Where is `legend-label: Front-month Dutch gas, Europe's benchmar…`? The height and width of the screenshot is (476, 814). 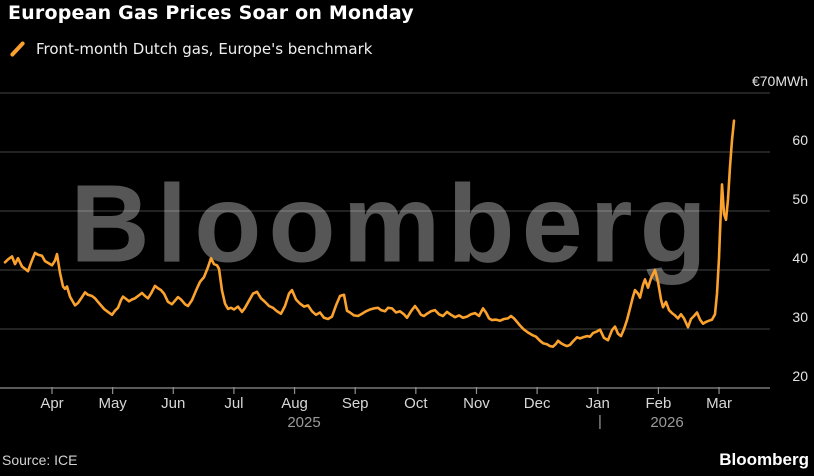 legend-label: Front-month Dutch gas, Europe's benchmar… is located at coordinates (204, 49).